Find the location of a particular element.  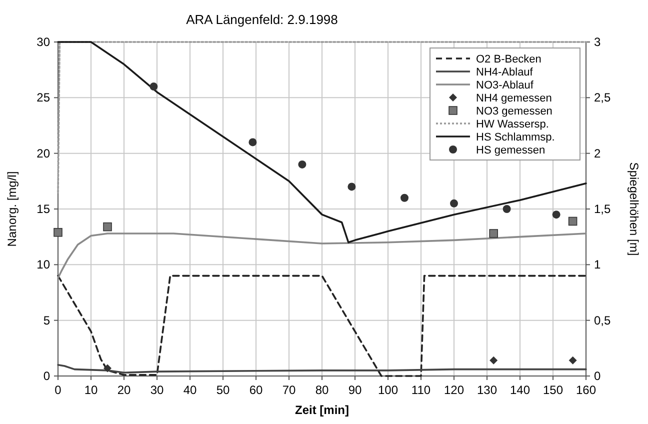

x-tick-label: 150 is located at coordinates (553, 390).